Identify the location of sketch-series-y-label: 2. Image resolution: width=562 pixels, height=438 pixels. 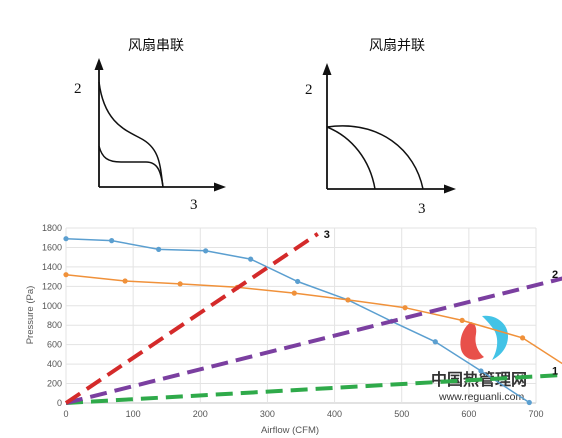
(78, 89).